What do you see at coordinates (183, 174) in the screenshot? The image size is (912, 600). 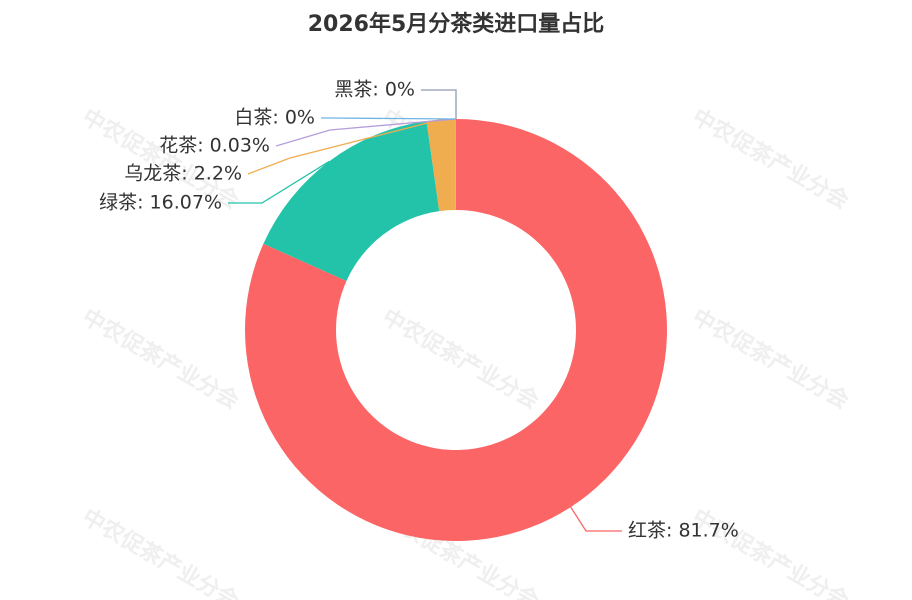 I see `data-label: 乌龙茶: 2.2%` at bounding box center [183, 174].